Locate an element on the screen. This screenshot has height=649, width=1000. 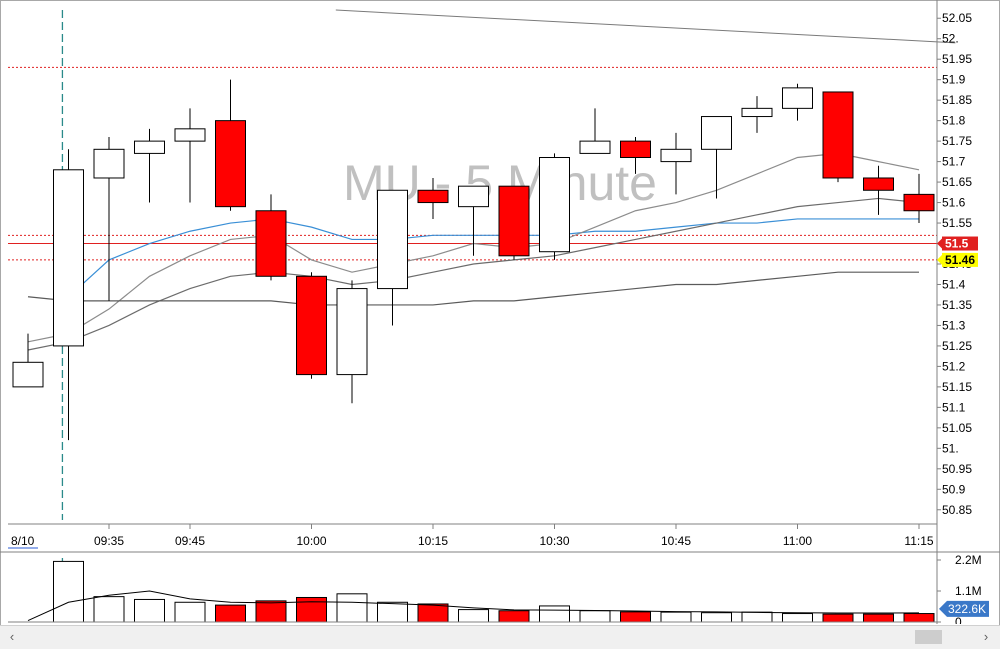
price-tick-label: 51.95 is located at coordinates (957, 59).